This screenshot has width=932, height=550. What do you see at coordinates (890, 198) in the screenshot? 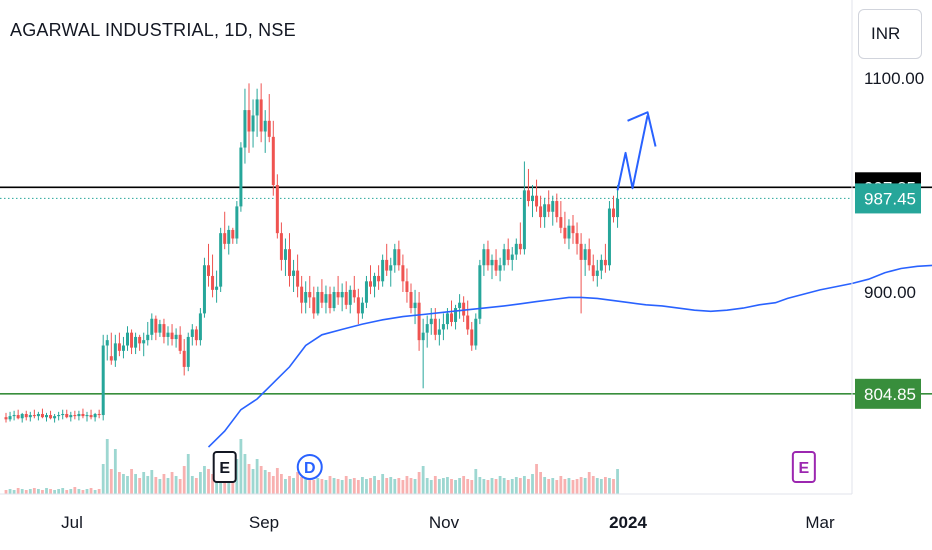
I see `price-label-text: 987.45` at bounding box center [890, 198].